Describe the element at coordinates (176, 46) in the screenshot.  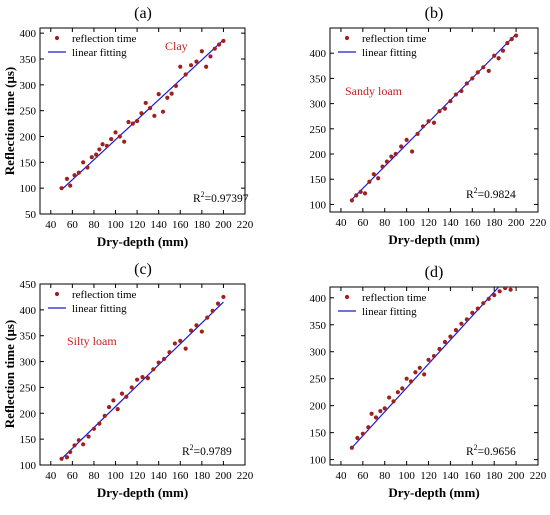
I see `soil-type-label: Clay` at that location.